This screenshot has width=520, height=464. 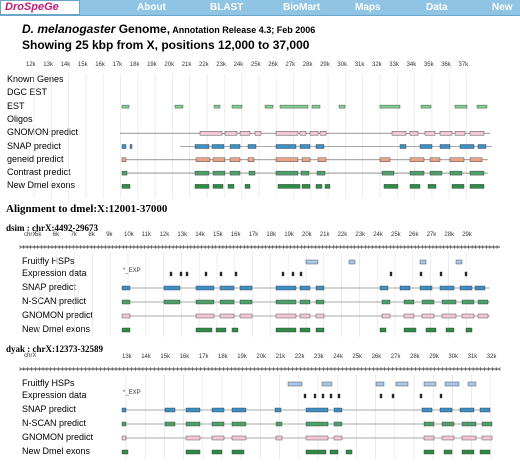 What do you see at coordinates (394, 65) in the screenshot?
I see `tick-label-33k: 33k` at bounding box center [394, 65].